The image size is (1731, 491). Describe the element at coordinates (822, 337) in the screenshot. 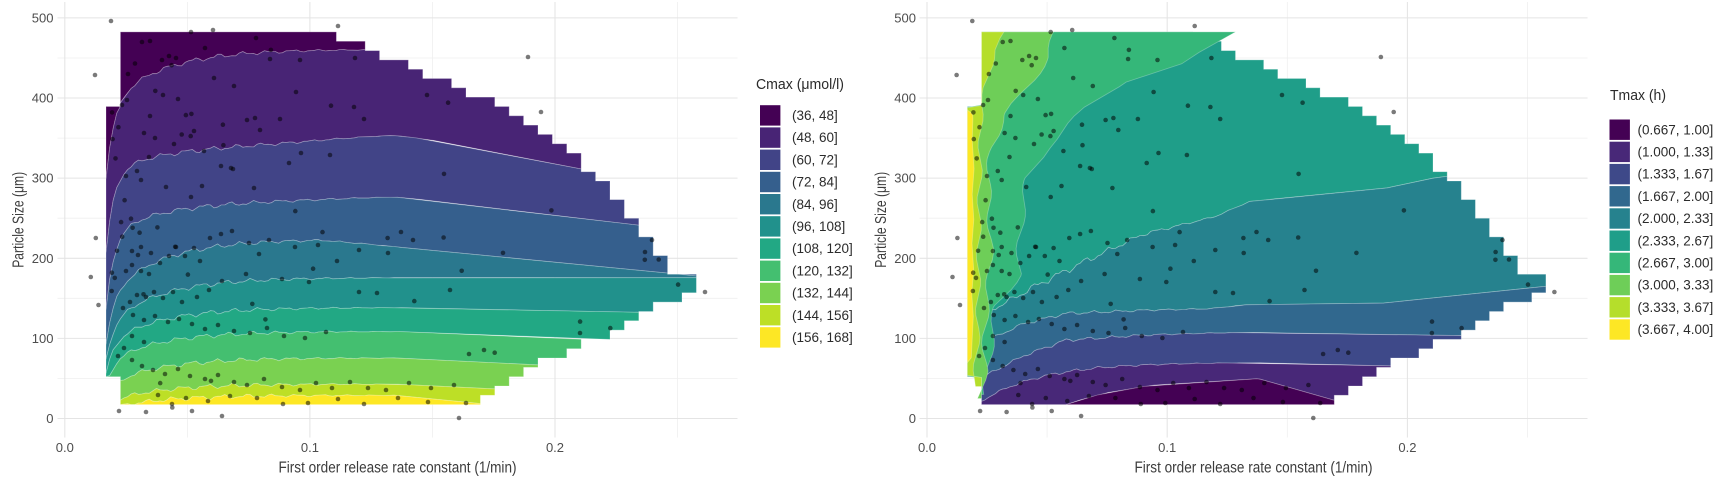

I see `svg-text: (156, 168]` at that location.